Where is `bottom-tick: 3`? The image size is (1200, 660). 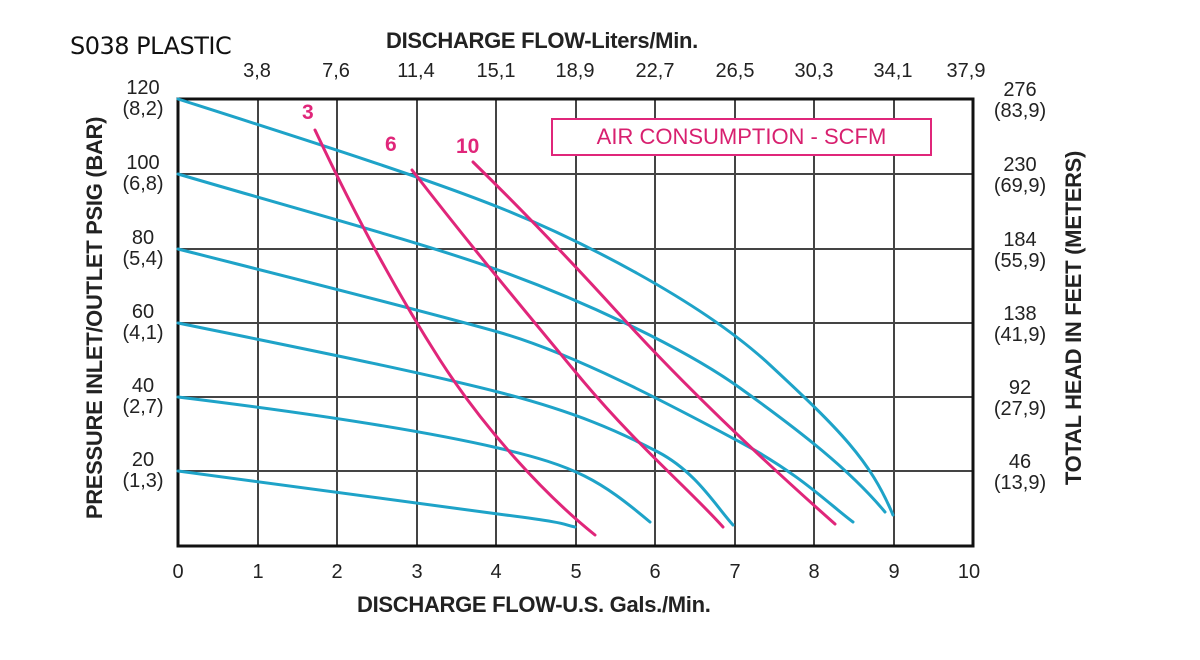 bottom-tick: 3 is located at coordinates (417, 572).